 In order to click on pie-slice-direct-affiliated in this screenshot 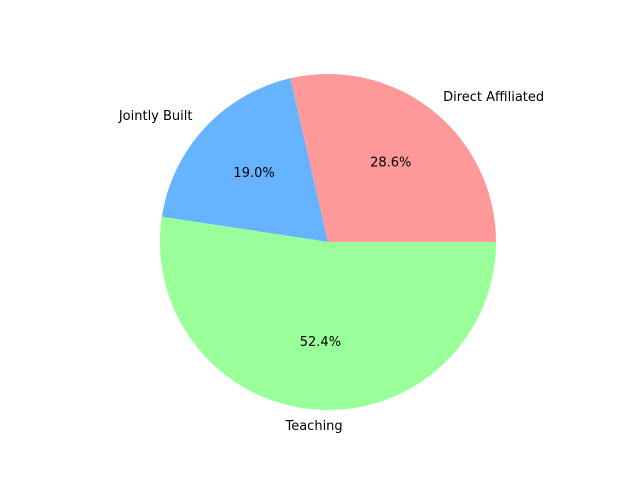, I will do `click(393, 158)`.